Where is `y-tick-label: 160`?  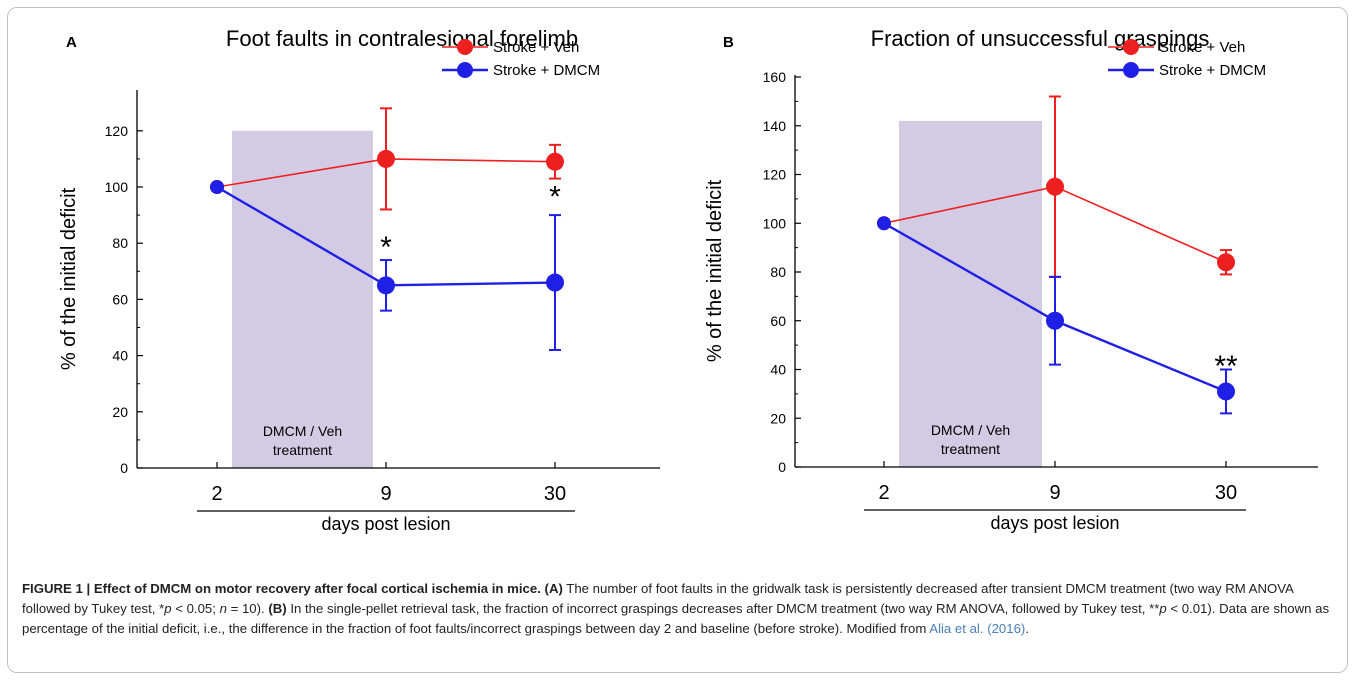
y-tick-label: 160 is located at coordinates (775, 77).